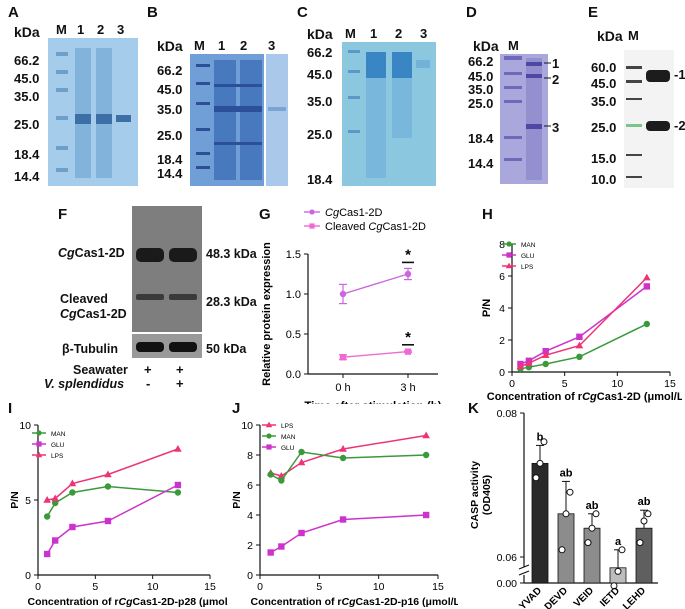 The height and width of the screenshot is (609, 685). I want to click on marker-c-2: 35.0, so click(320, 101).